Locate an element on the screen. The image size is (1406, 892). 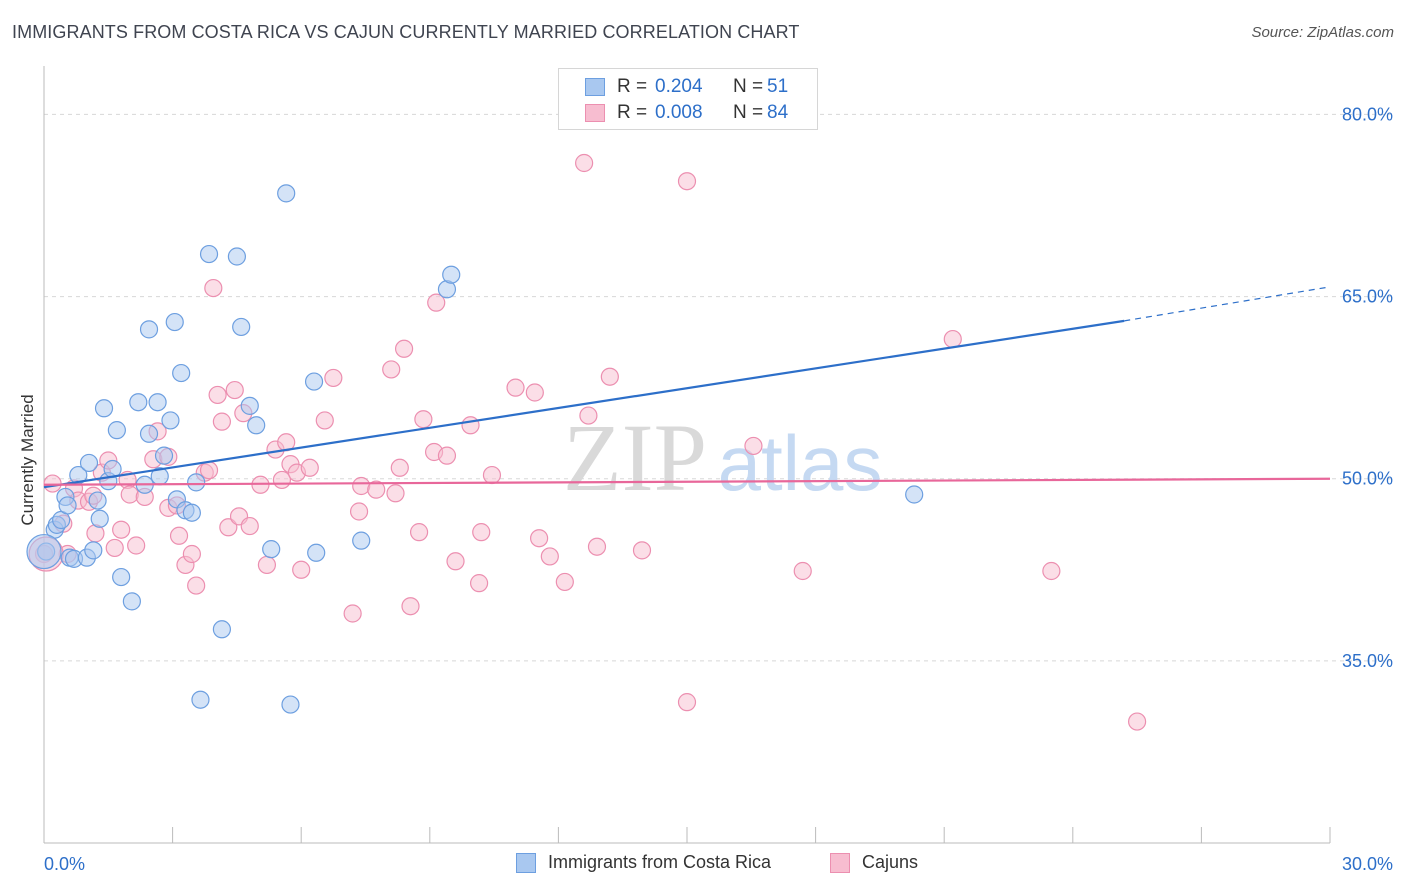
chart-source: Source: ZipAtlas.com is located at coordinates (1322, 32).